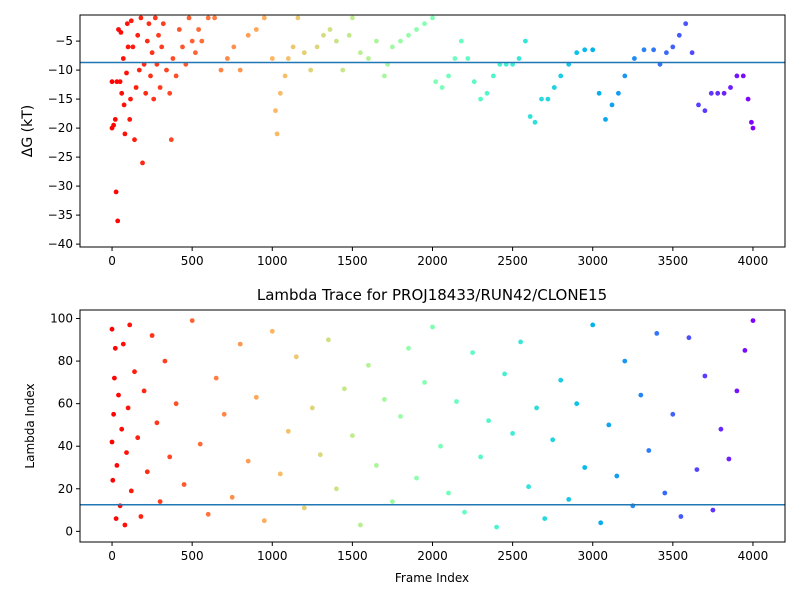 The width and height of the screenshot is (800, 600). Describe the element at coordinates (438, 552) in the screenshot. I see `bottom-x-ticks: 0 500 1000 1500 2000 2500 3000 3500 4000` at that location.